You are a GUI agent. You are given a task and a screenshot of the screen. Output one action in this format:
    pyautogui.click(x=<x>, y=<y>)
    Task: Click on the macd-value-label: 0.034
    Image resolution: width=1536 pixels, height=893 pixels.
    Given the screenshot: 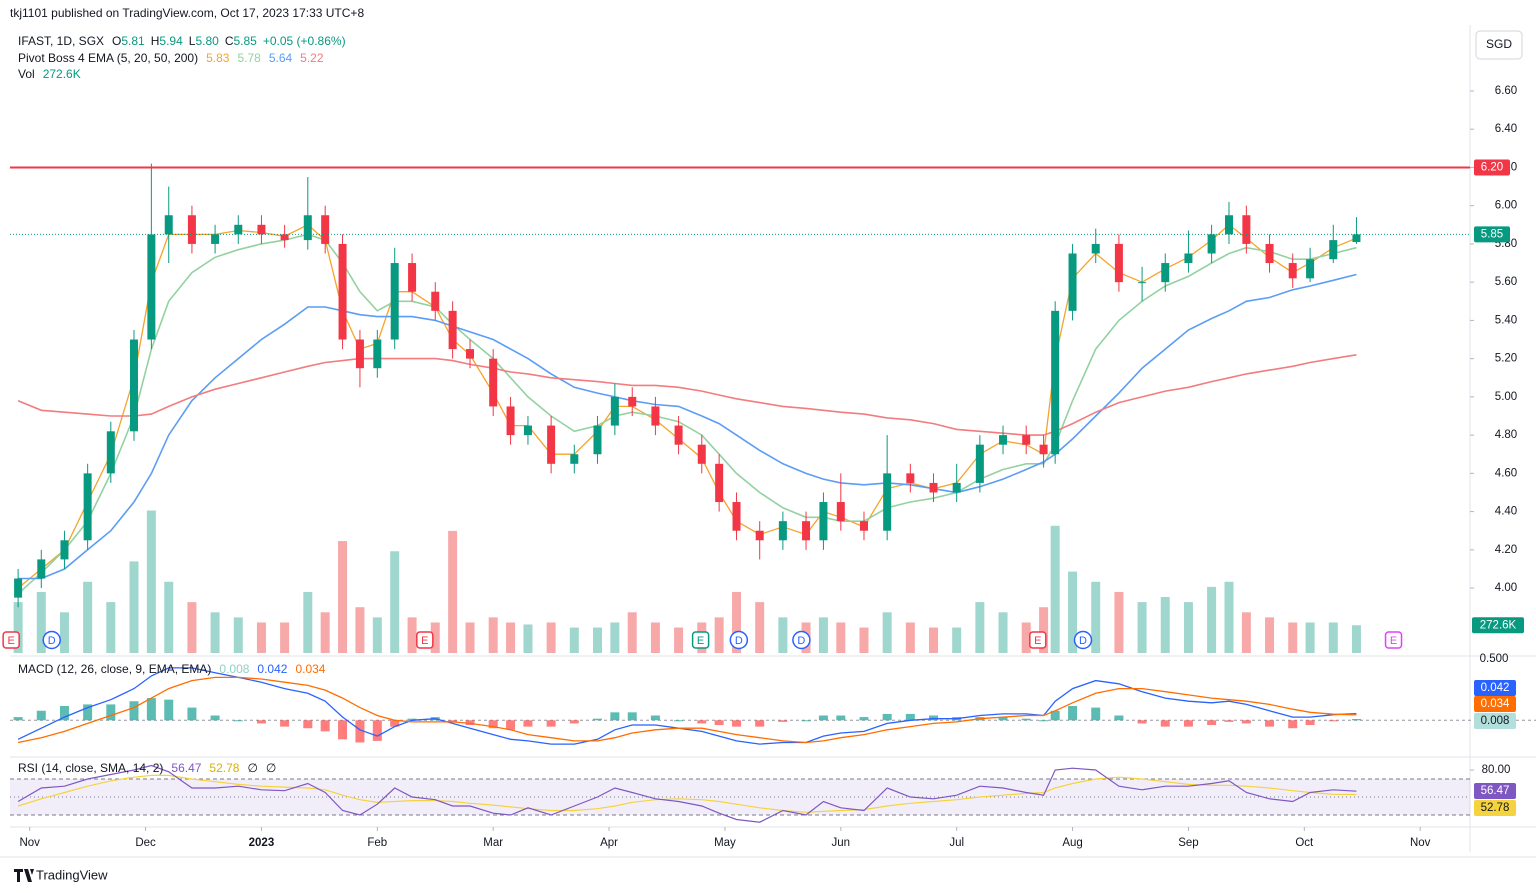 What is the action you would take?
    pyautogui.click(x=1495, y=704)
    